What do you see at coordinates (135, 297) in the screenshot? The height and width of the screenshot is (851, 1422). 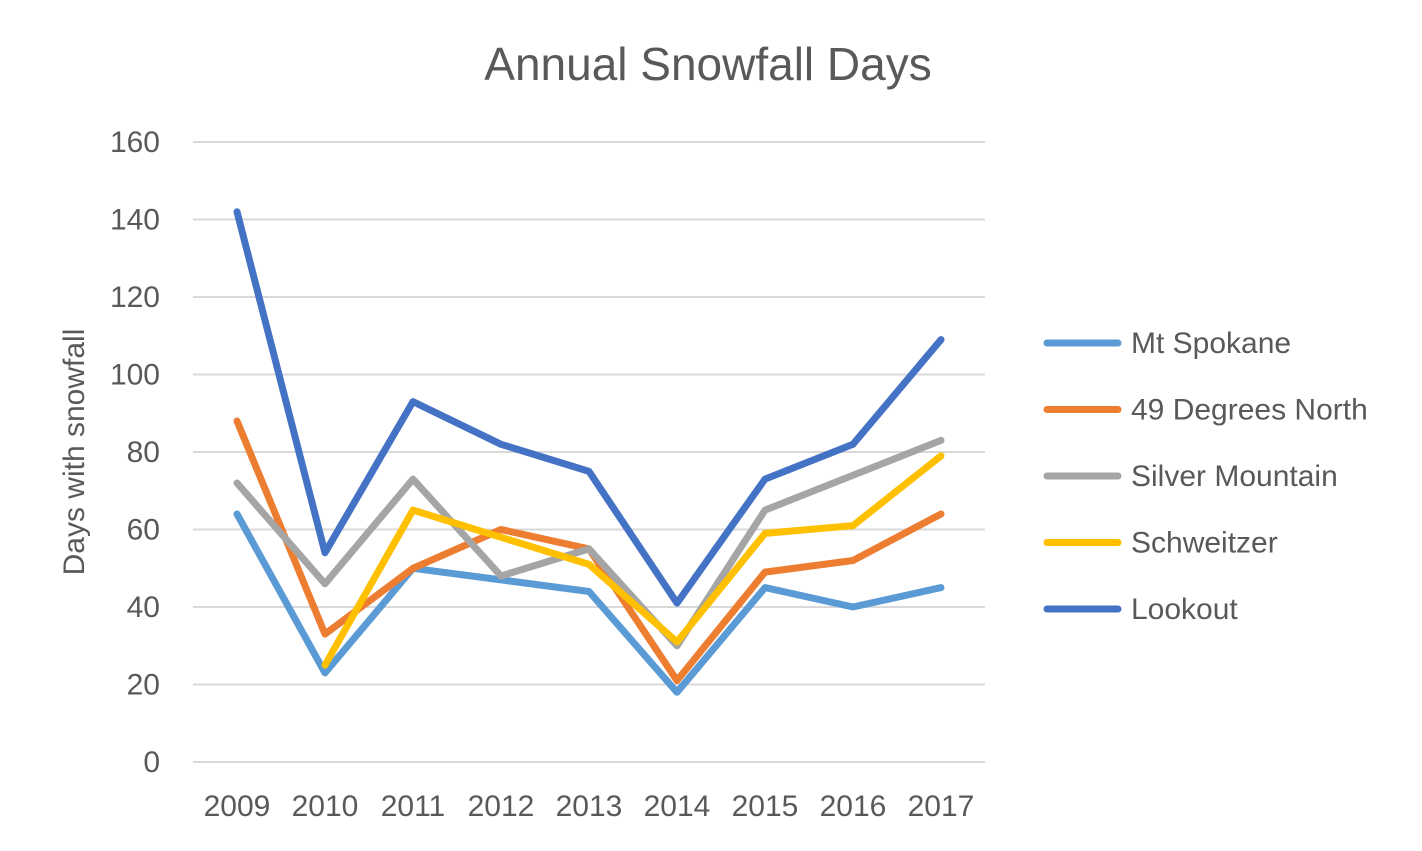 I see `y-tick-label: 120` at bounding box center [135, 297].